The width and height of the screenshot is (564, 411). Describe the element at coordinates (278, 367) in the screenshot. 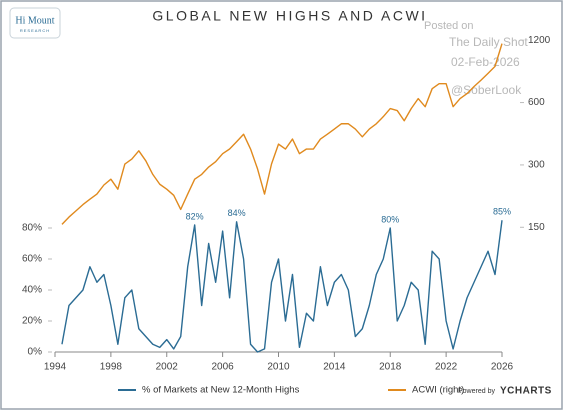

I see `x-tick-label: 2010` at that location.